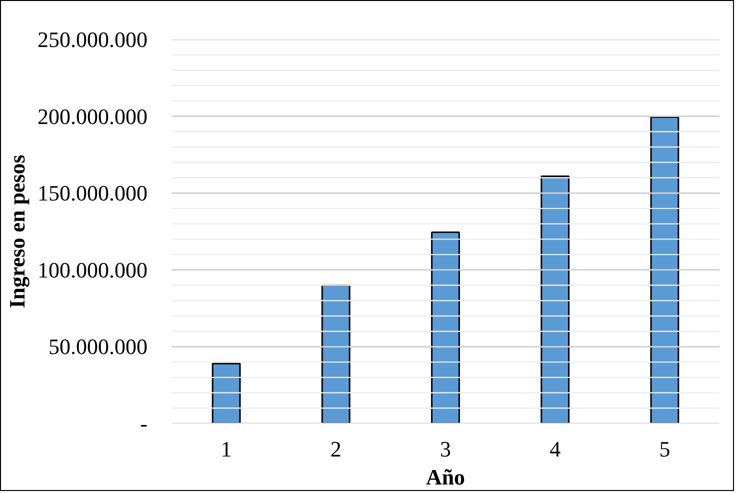 The image size is (736, 493). Describe the element at coordinates (446, 477) in the screenshot. I see `x-axis-title: Año` at that location.